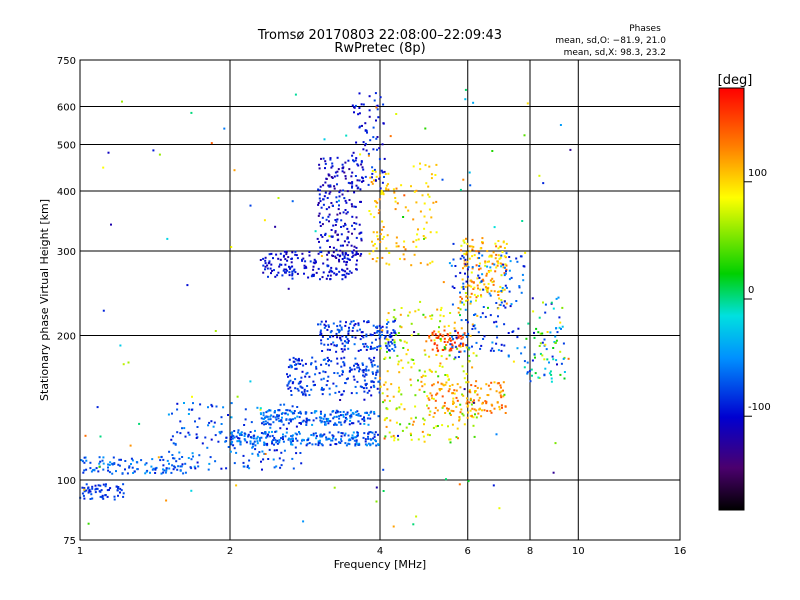 The width and height of the screenshot is (800, 600). Describe the element at coordinates (610, 41) in the screenshot. I see `stats-line-o: mean, sd,O: −81.9, 21.0` at that location.